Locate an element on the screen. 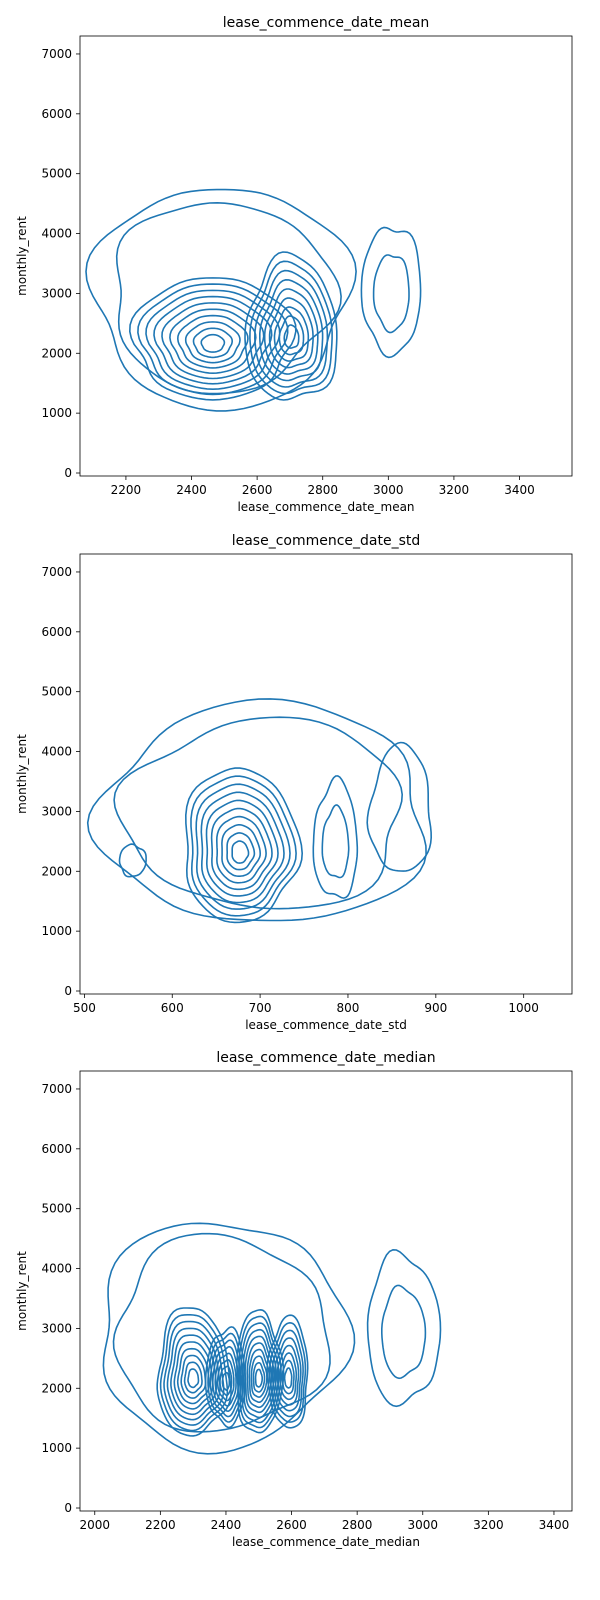 This screenshot has height=1600, width=600. y-tick-label: 3000 is located at coordinates (56, 811).